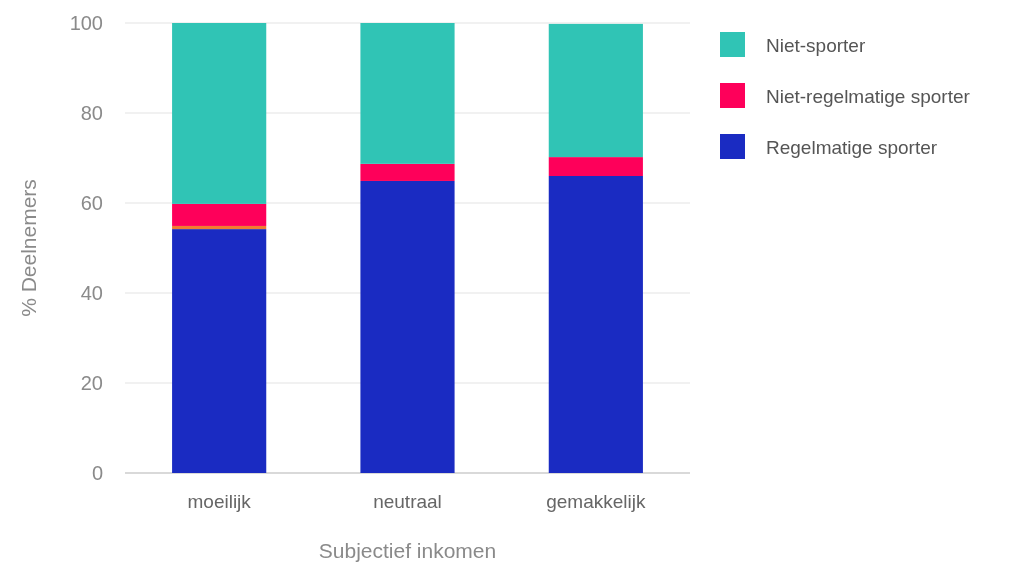  What do you see at coordinates (91, 293) in the screenshot?
I see `y-tick-label: 40` at bounding box center [91, 293].